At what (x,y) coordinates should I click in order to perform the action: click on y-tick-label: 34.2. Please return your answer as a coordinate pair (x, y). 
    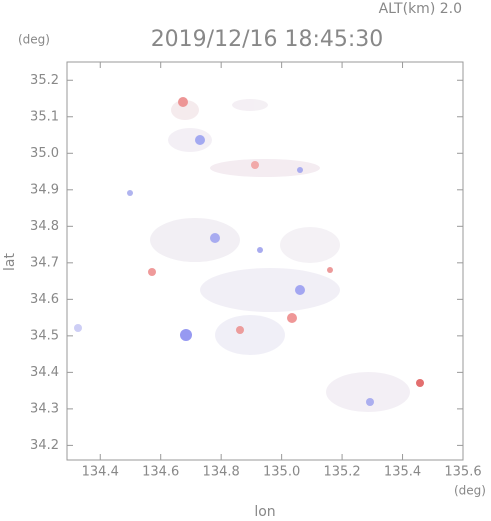
    Looking at the image, I should click on (44, 445).